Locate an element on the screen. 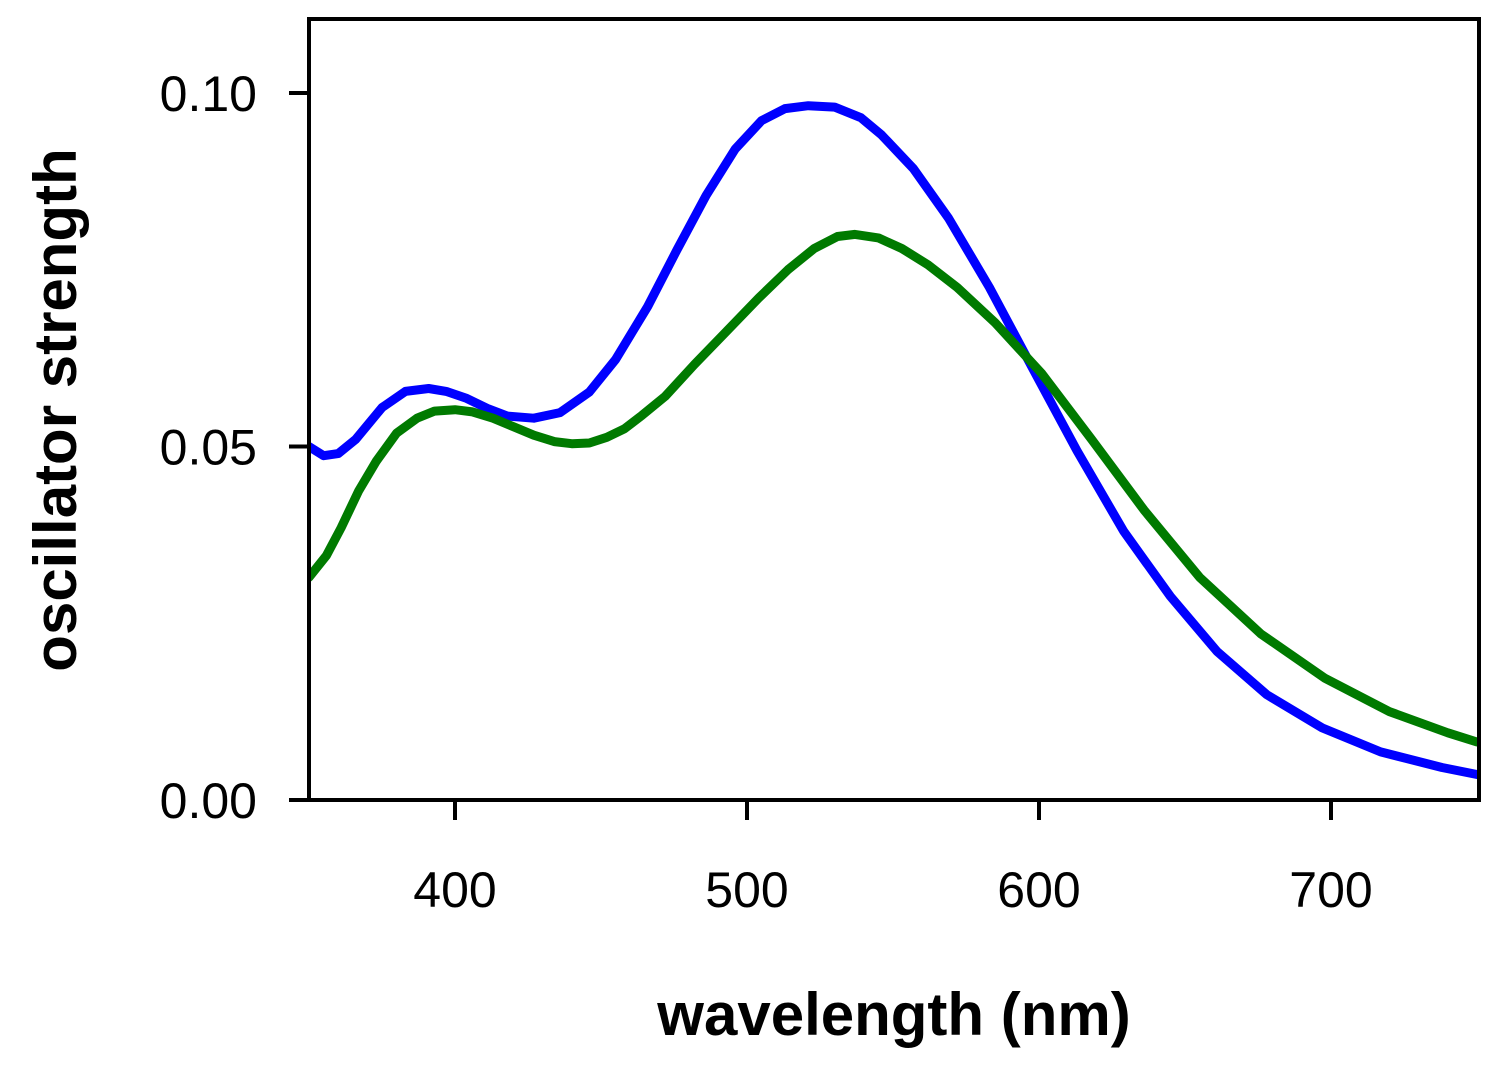 This screenshot has height=1068, width=1509. y-tick-label: 0.05 is located at coordinates (208, 448).